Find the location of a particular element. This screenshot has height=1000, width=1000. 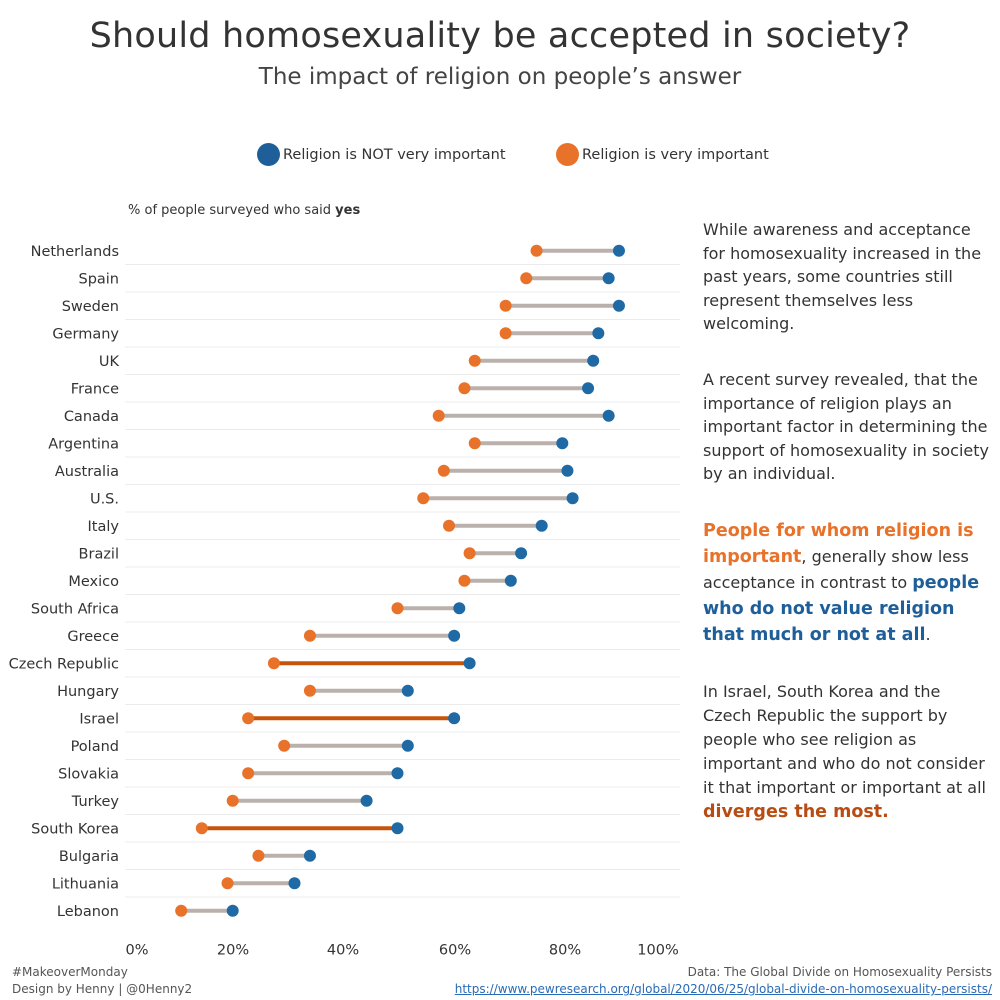

country-label: Germany is located at coordinates (85, 334).